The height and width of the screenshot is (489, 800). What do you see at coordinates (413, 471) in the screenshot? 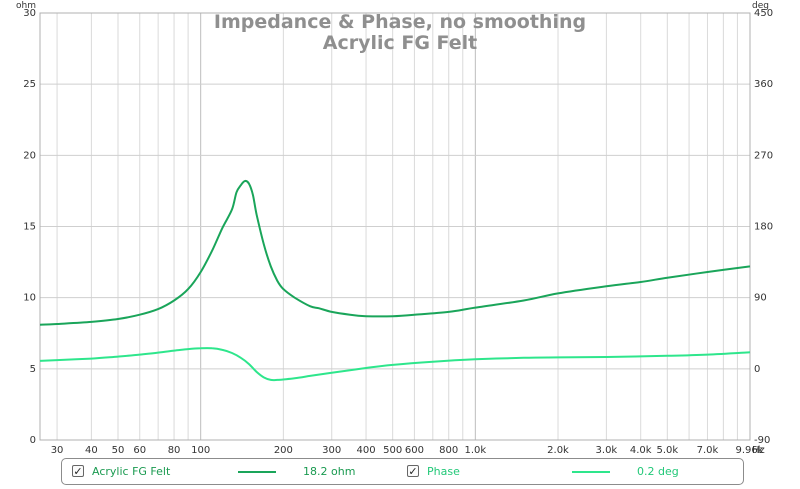
I see `series-2-checkbox: ✓` at bounding box center [413, 471].